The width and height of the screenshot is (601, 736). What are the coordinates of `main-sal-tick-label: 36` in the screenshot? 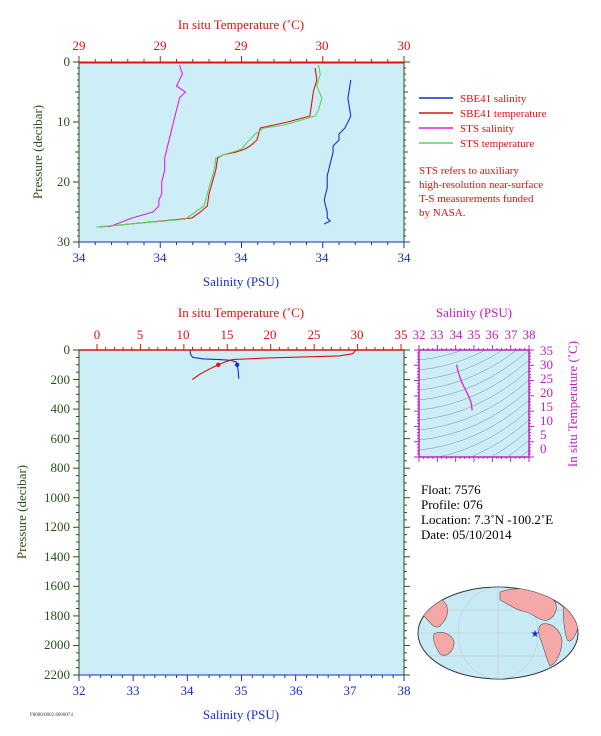 It's located at (297, 690).